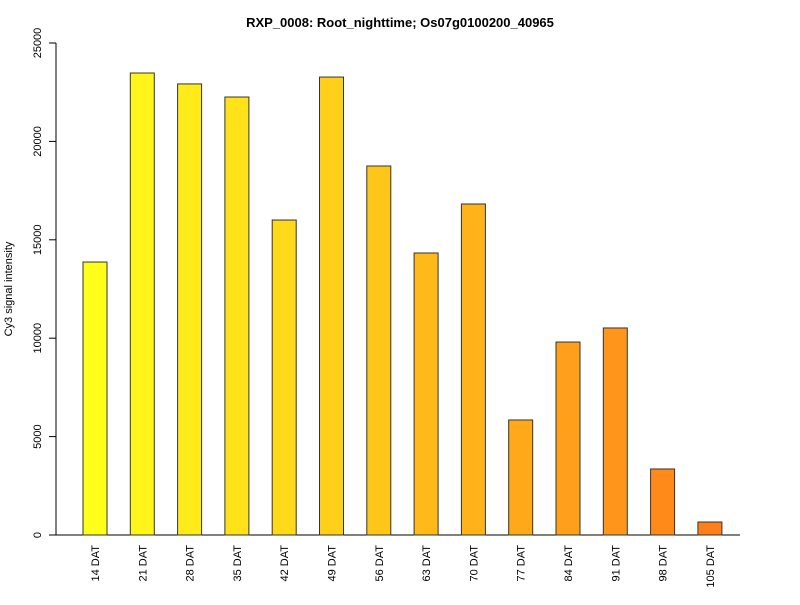 This screenshot has width=800, height=605. I want to click on bar-84-dat, so click(568, 438).